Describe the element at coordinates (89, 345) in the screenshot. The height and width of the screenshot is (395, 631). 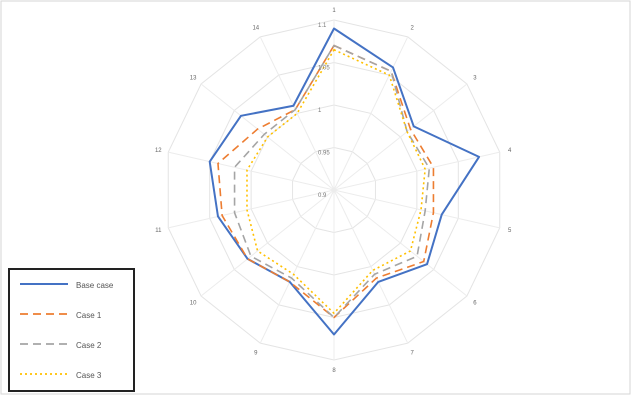
I see `legend-label-3: Case 2` at that location.